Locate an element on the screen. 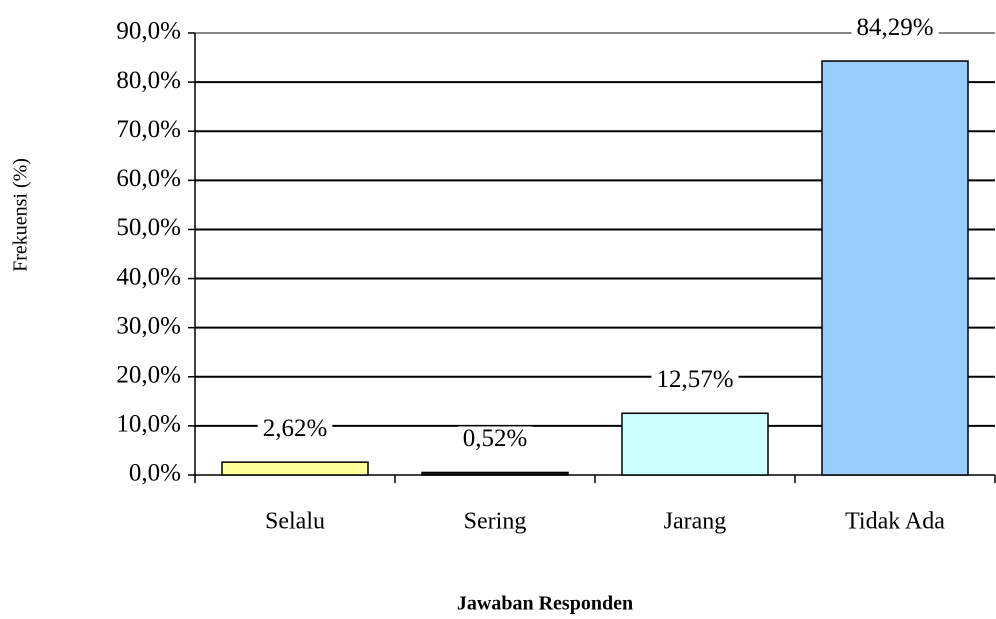 This screenshot has width=996, height=619. y-tick-label: 70,0% is located at coordinates (148, 129).